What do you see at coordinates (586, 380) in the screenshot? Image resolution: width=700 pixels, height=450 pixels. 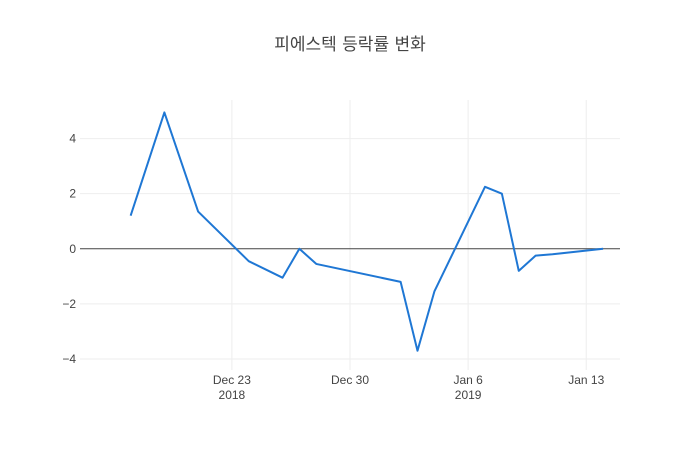 I see `x-tick-label-3: Jan 13` at bounding box center [586, 380].